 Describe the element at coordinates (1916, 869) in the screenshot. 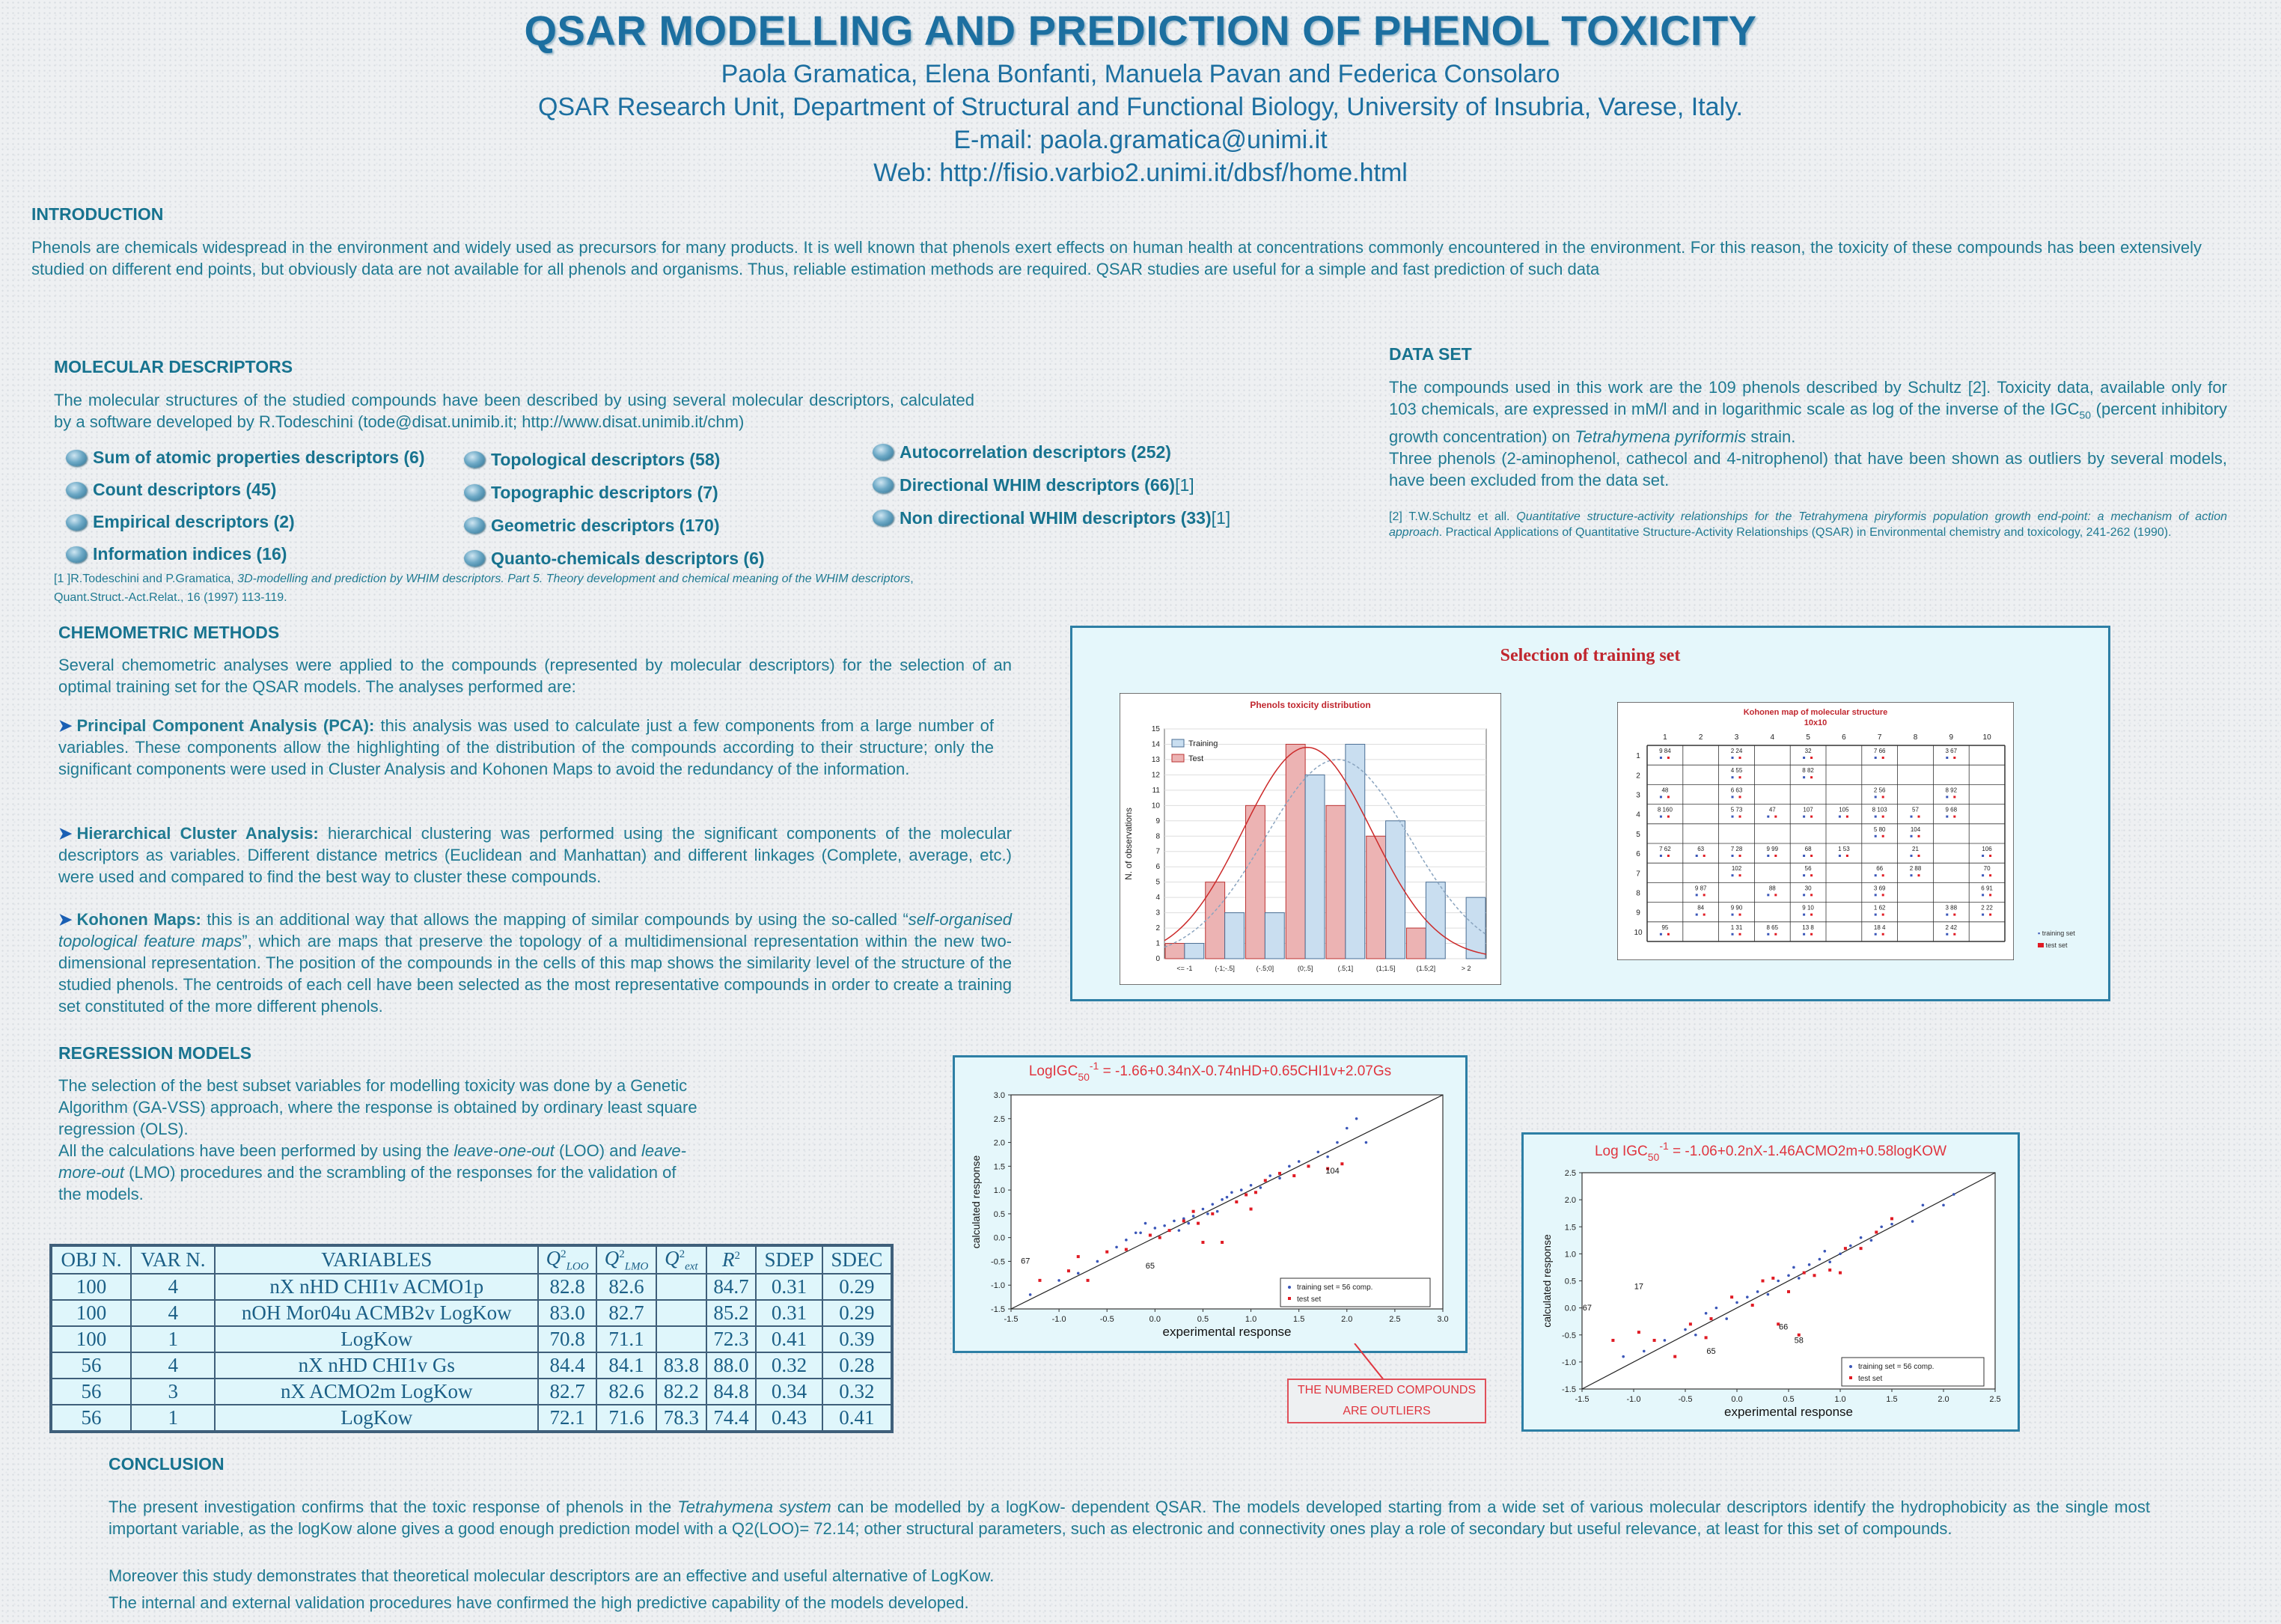

I see `cell-label: 2 88` at that location.